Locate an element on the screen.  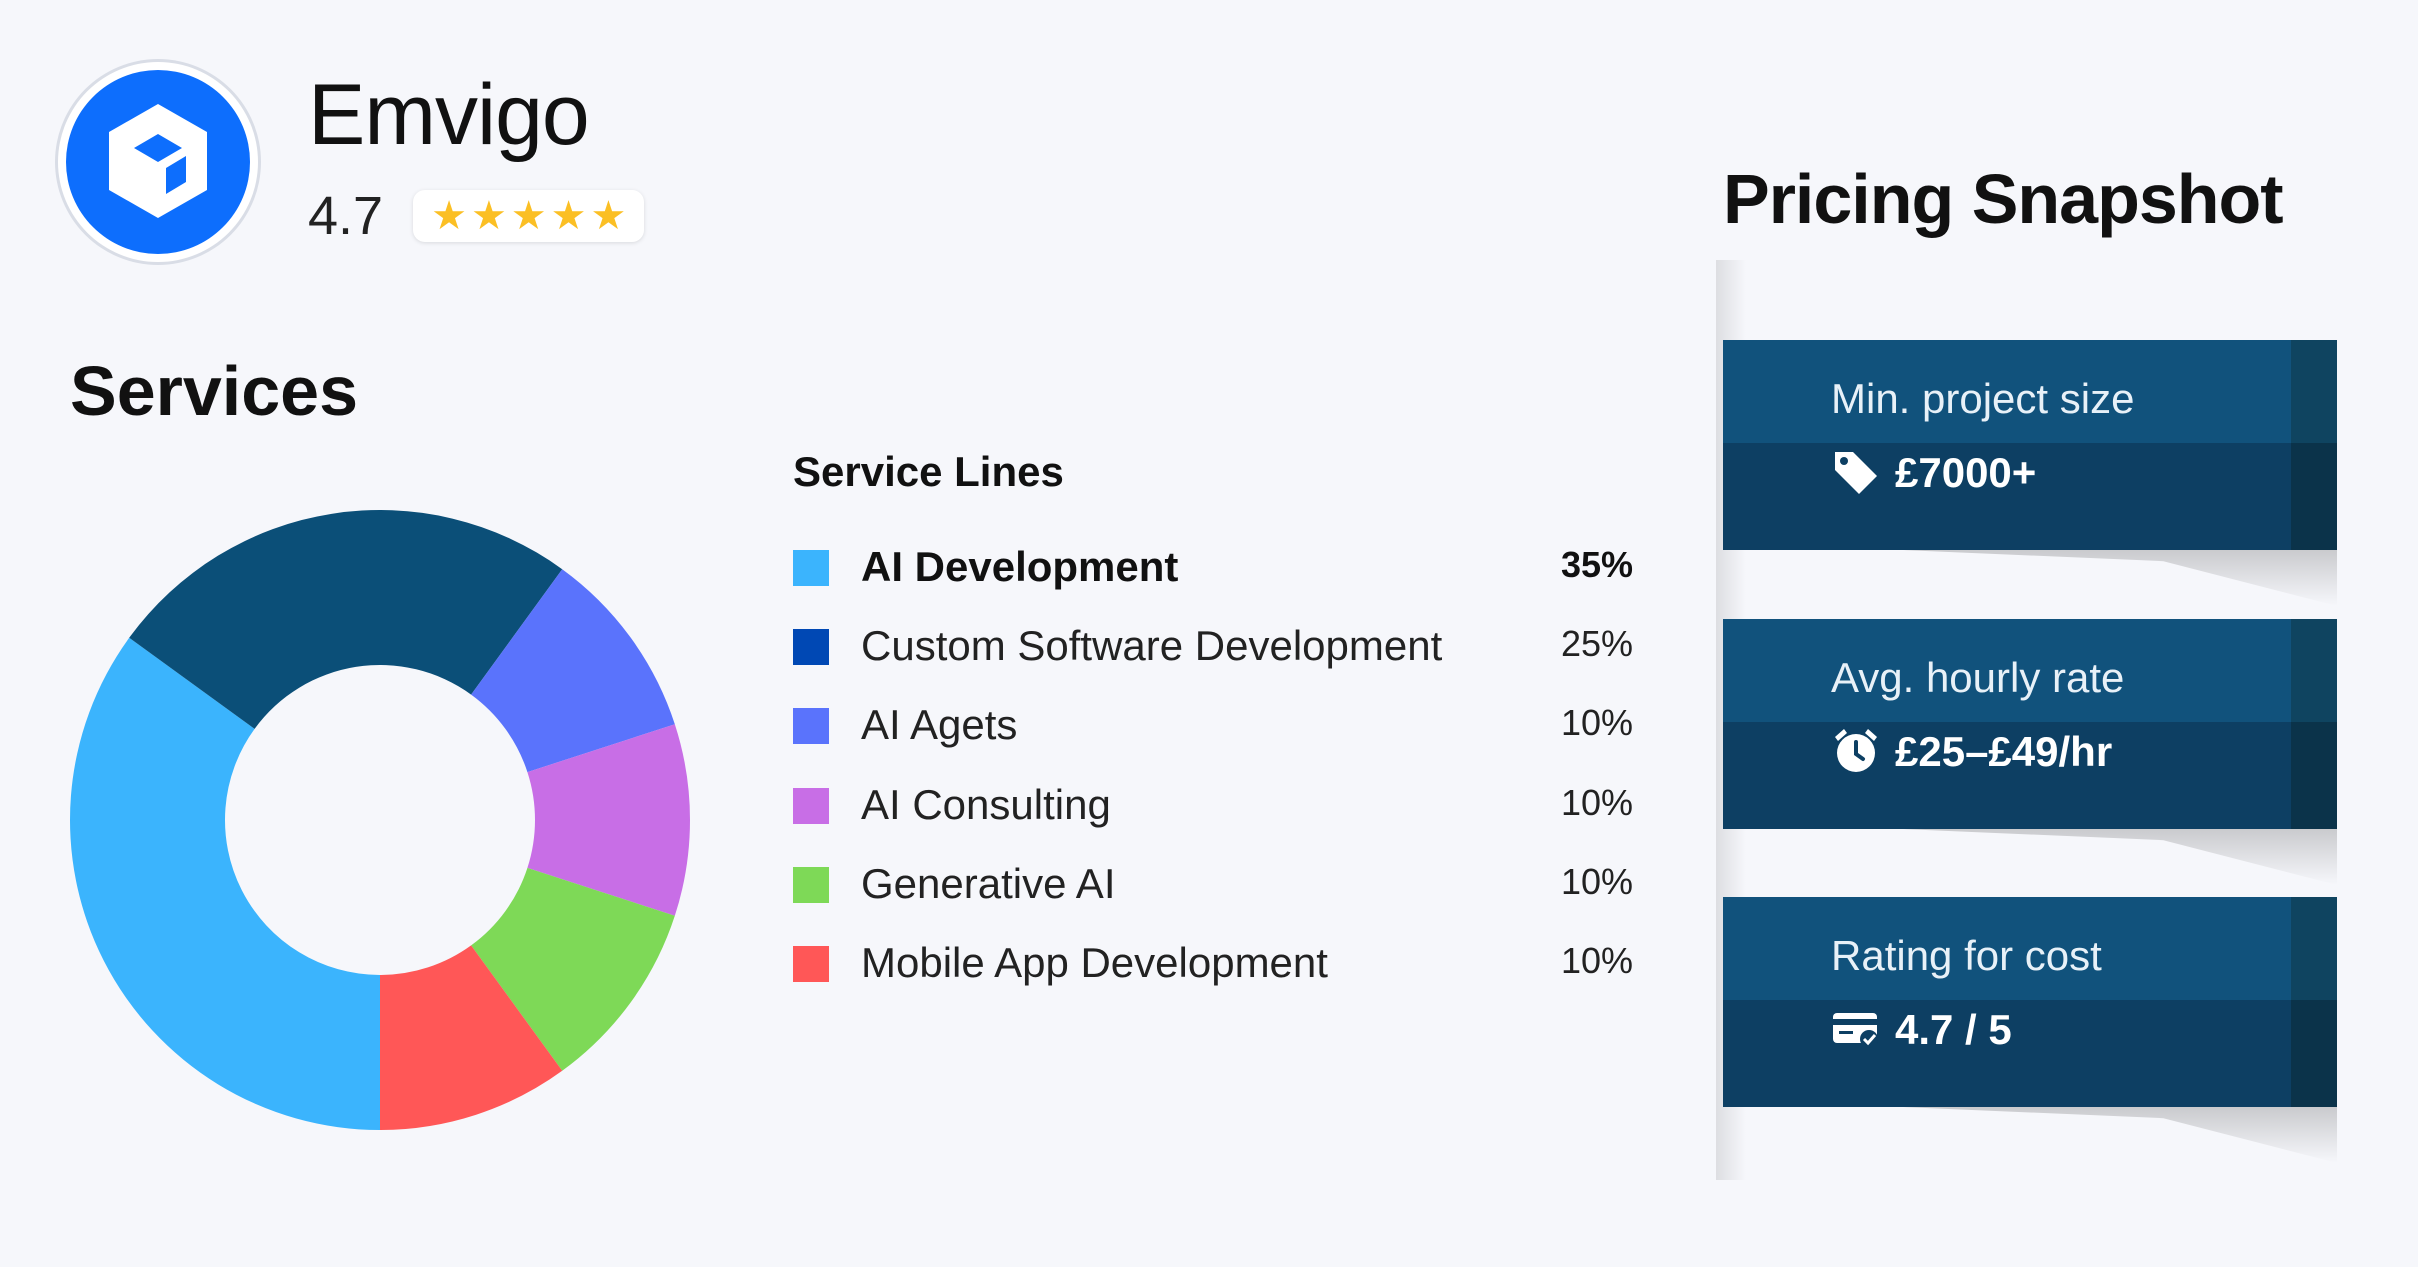
alarm-clock-icon is located at coordinates (1856, 750).